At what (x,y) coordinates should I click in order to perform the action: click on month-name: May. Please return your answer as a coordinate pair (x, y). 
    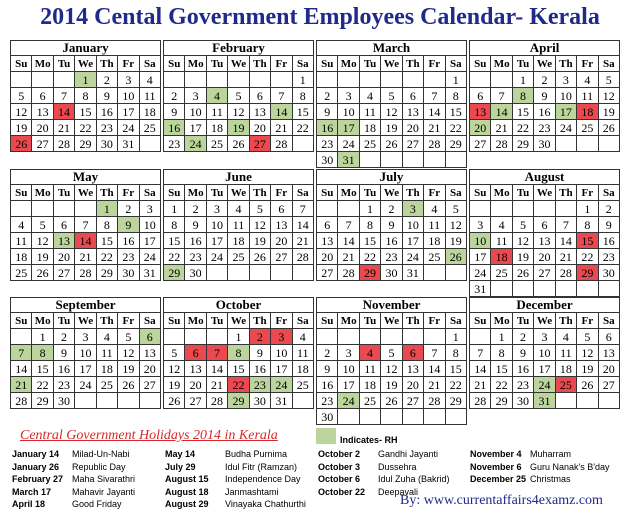
    Looking at the image, I should click on (85, 177).